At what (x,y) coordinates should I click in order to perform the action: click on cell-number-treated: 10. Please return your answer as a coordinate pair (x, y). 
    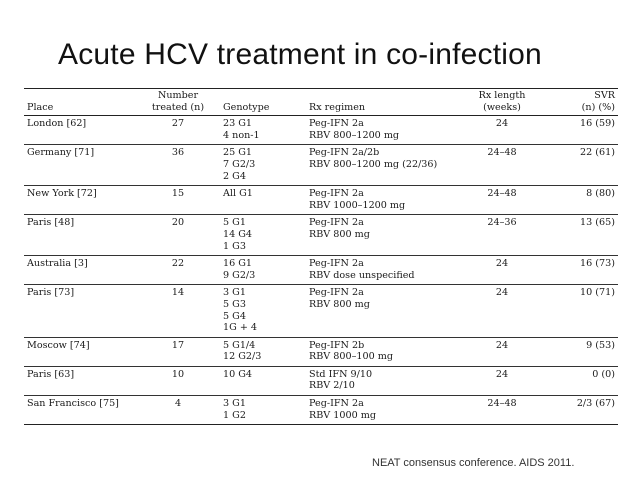
    Looking at the image, I should click on (178, 380).